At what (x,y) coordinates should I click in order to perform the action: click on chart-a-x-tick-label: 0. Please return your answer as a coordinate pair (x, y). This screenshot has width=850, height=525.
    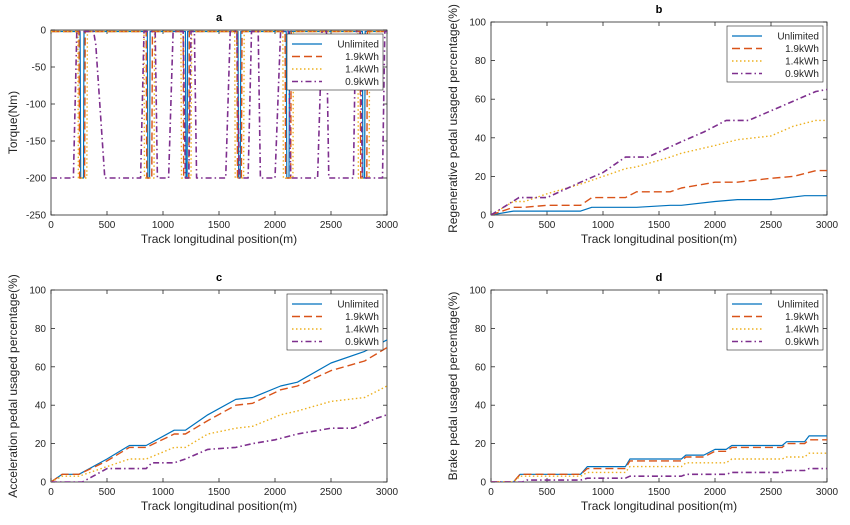
    Looking at the image, I should click on (51, 225).